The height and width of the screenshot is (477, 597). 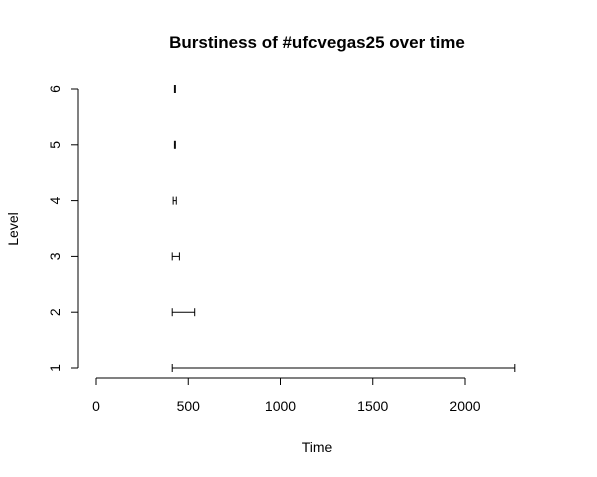 What do you see at coordinates (372, 406) in the screenshot?
I see `x-tick-label: 1500` at bounding box center [372, 406].